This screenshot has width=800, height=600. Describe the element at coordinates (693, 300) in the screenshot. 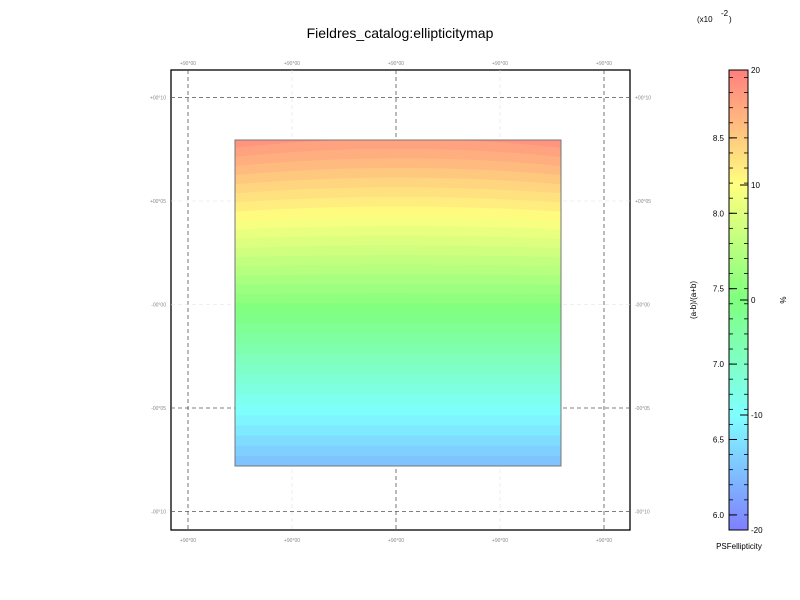

I see `colorbar-left-axis-label: (a-b)/(a+b)` at that location.